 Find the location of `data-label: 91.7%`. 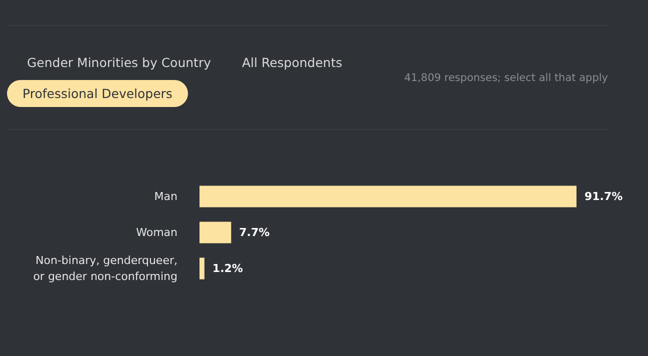

data-label: 91.7% is located at coordinates (603, 196).